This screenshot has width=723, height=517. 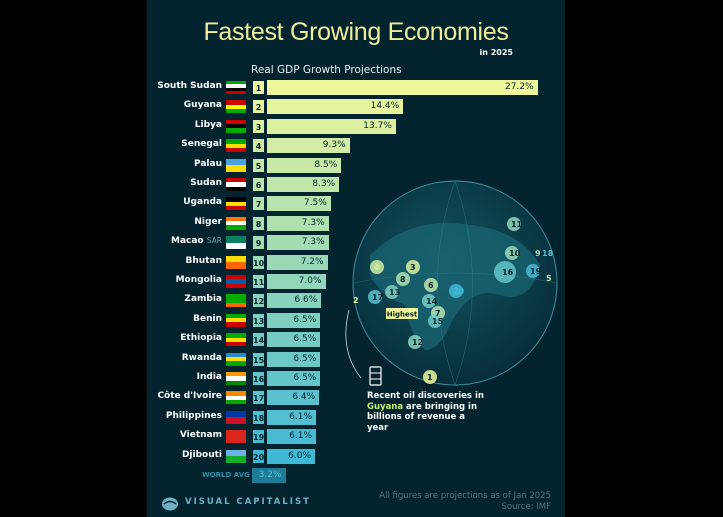 What do you see at coordinates (258, 184) in the screenshot?
I see `rank-badge: 6` at bounding box center [258, 184].